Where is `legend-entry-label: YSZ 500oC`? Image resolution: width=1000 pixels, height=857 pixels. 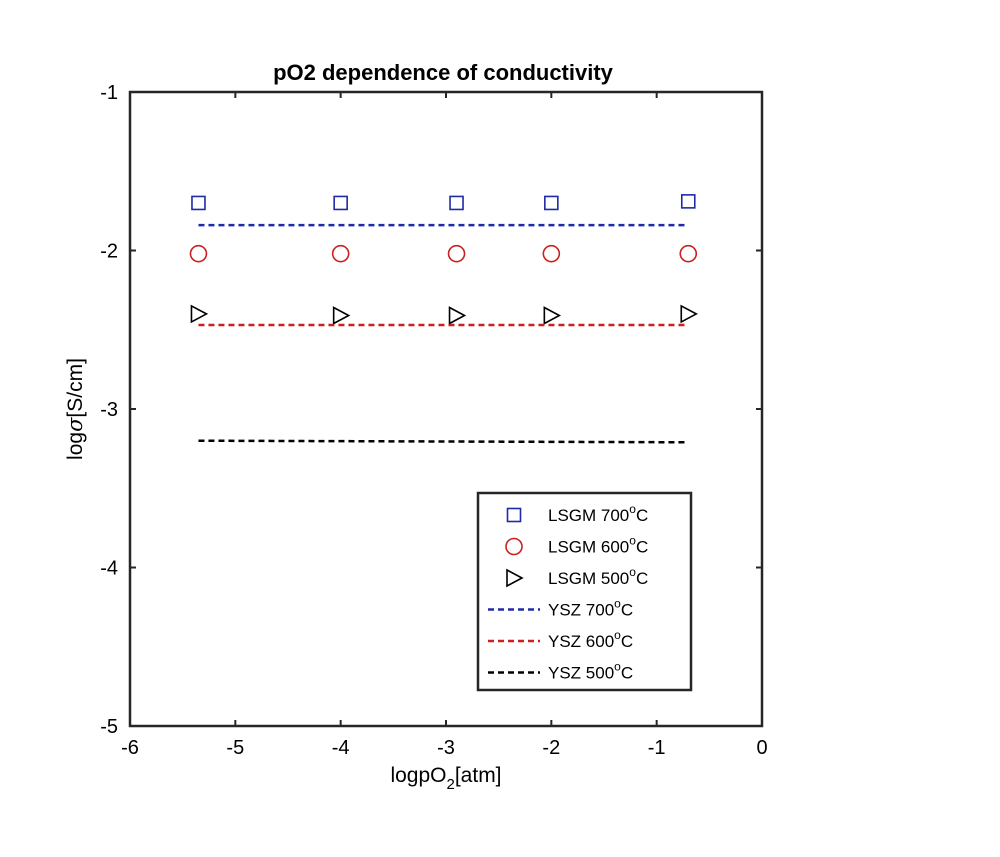 legend-entry-label: YSZ 500oC is located at coordinates (590, 671).